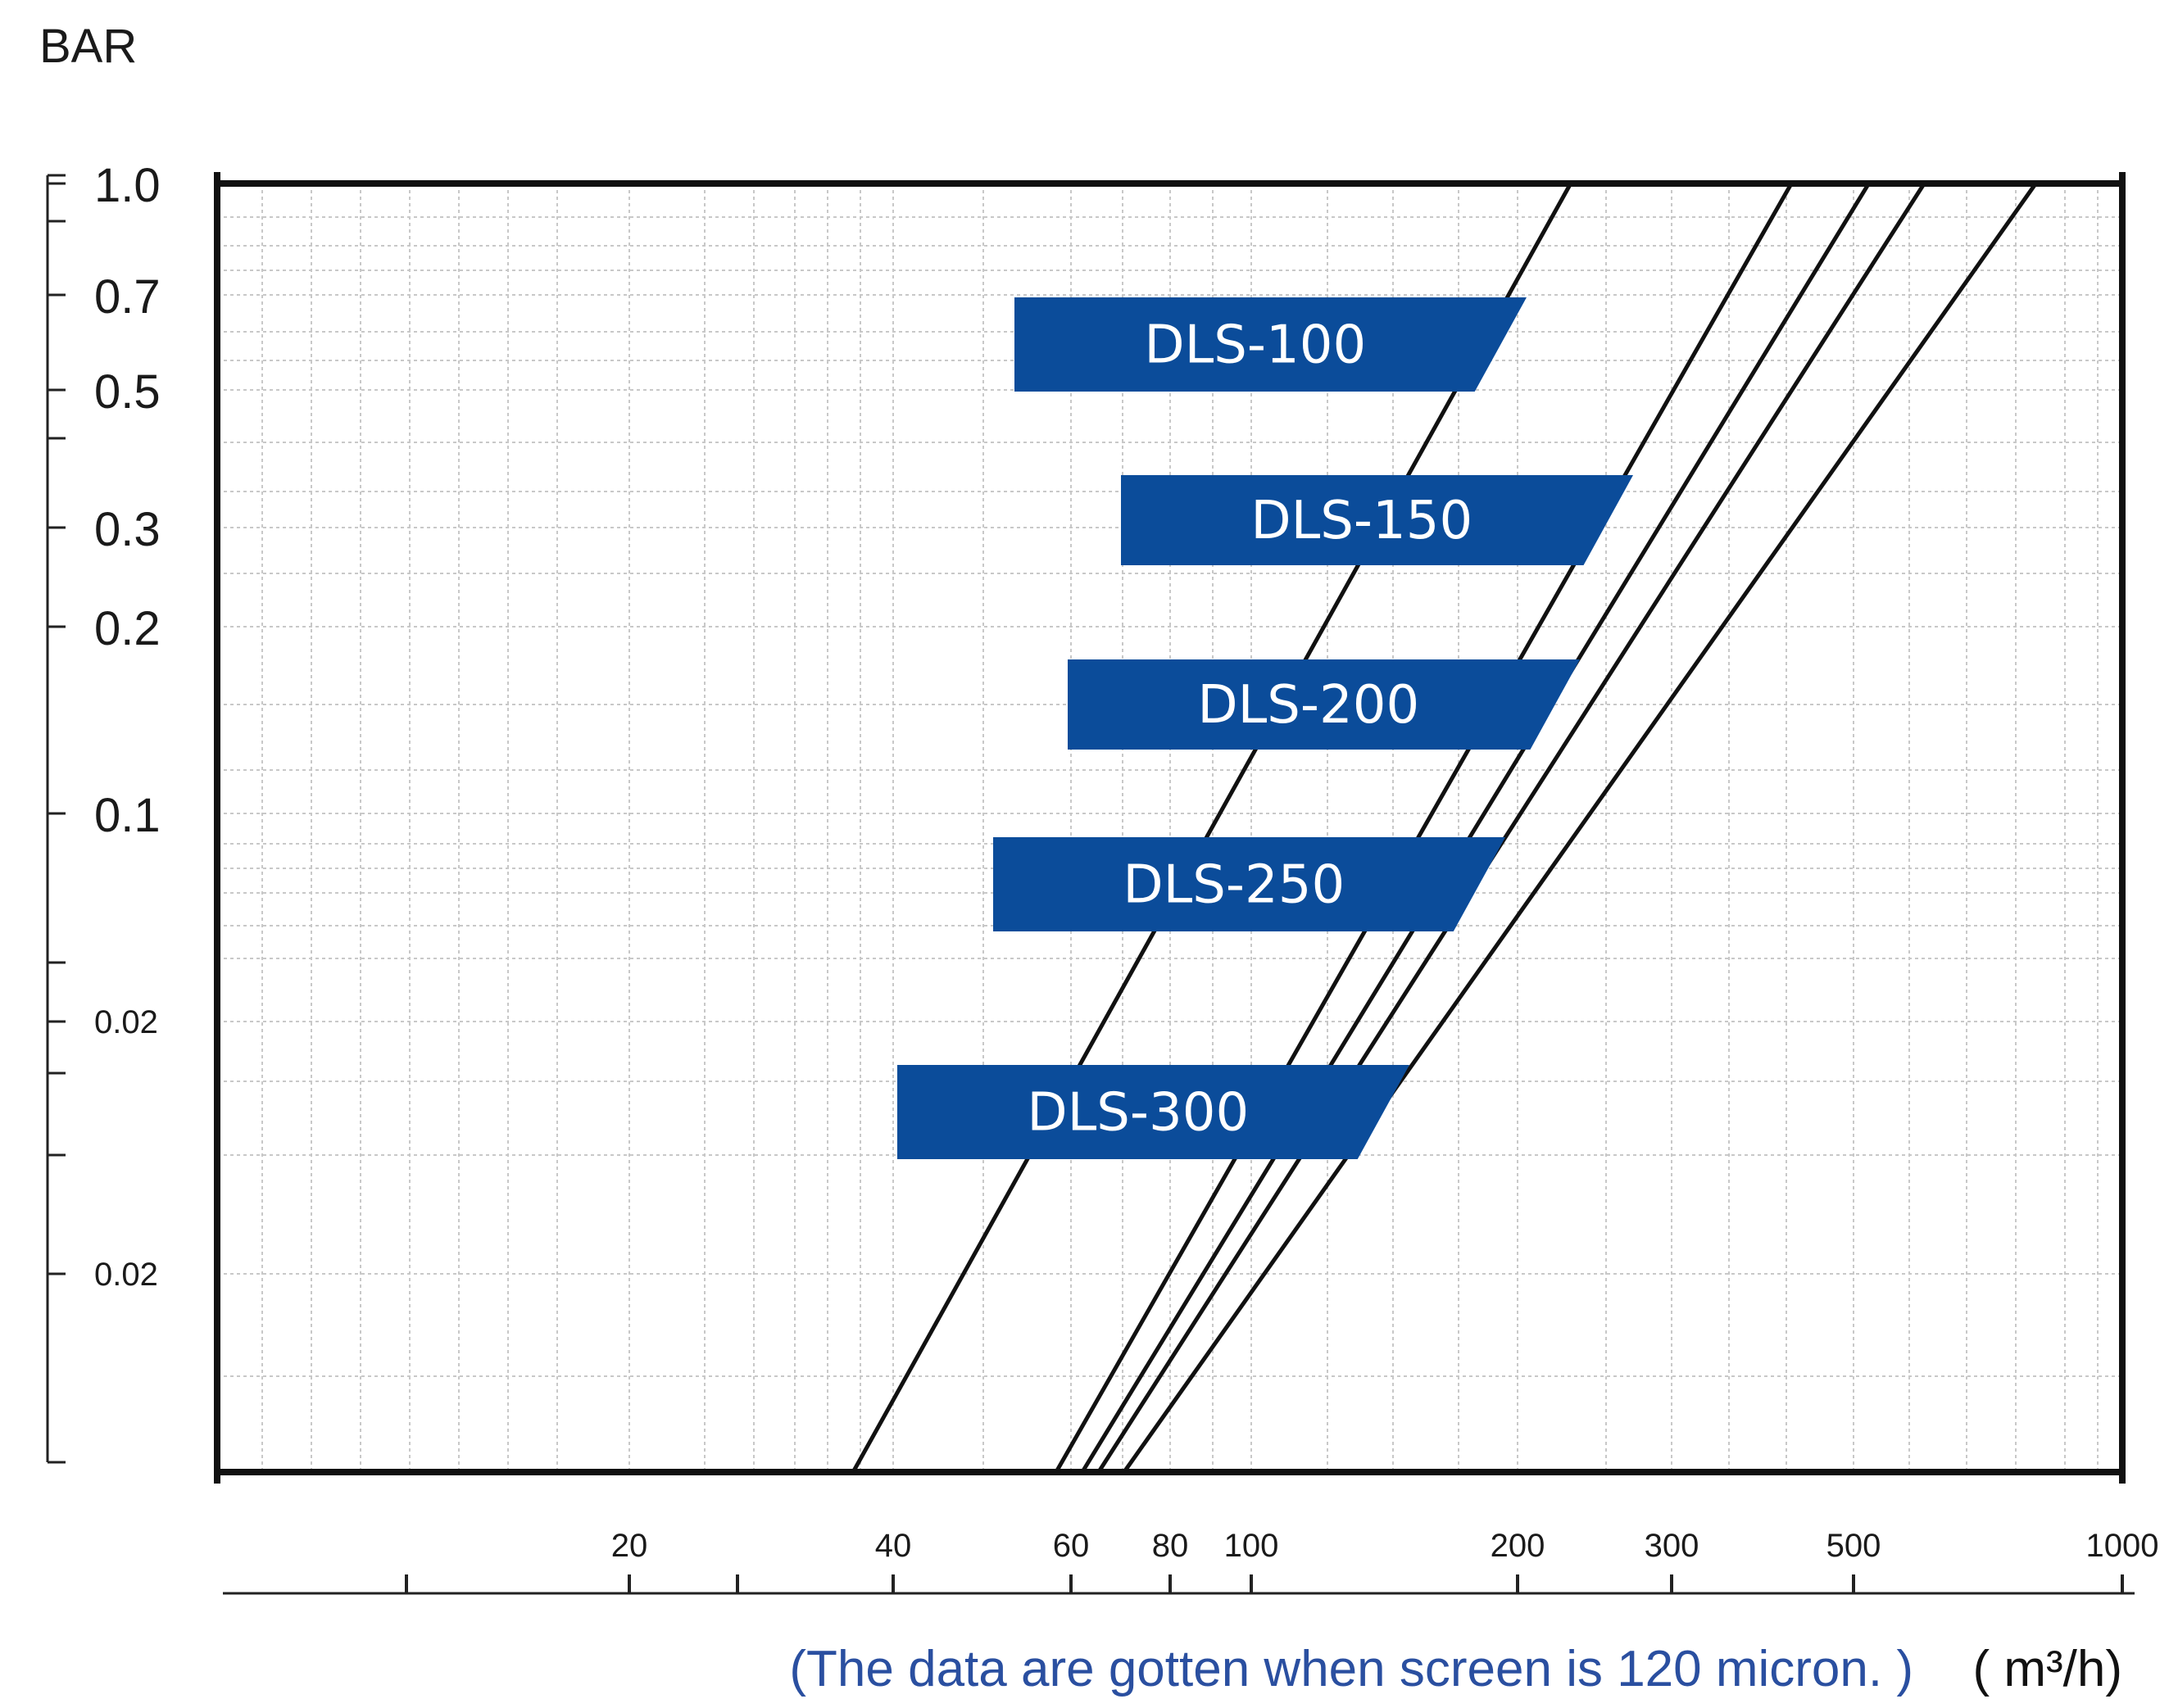 The height and width of the screenshot is (1708, 2169). What do you see at coordinates (128, 185) in the screenshot?
I see `y-tick-label: 1.0` at bounding box center [128, 185].